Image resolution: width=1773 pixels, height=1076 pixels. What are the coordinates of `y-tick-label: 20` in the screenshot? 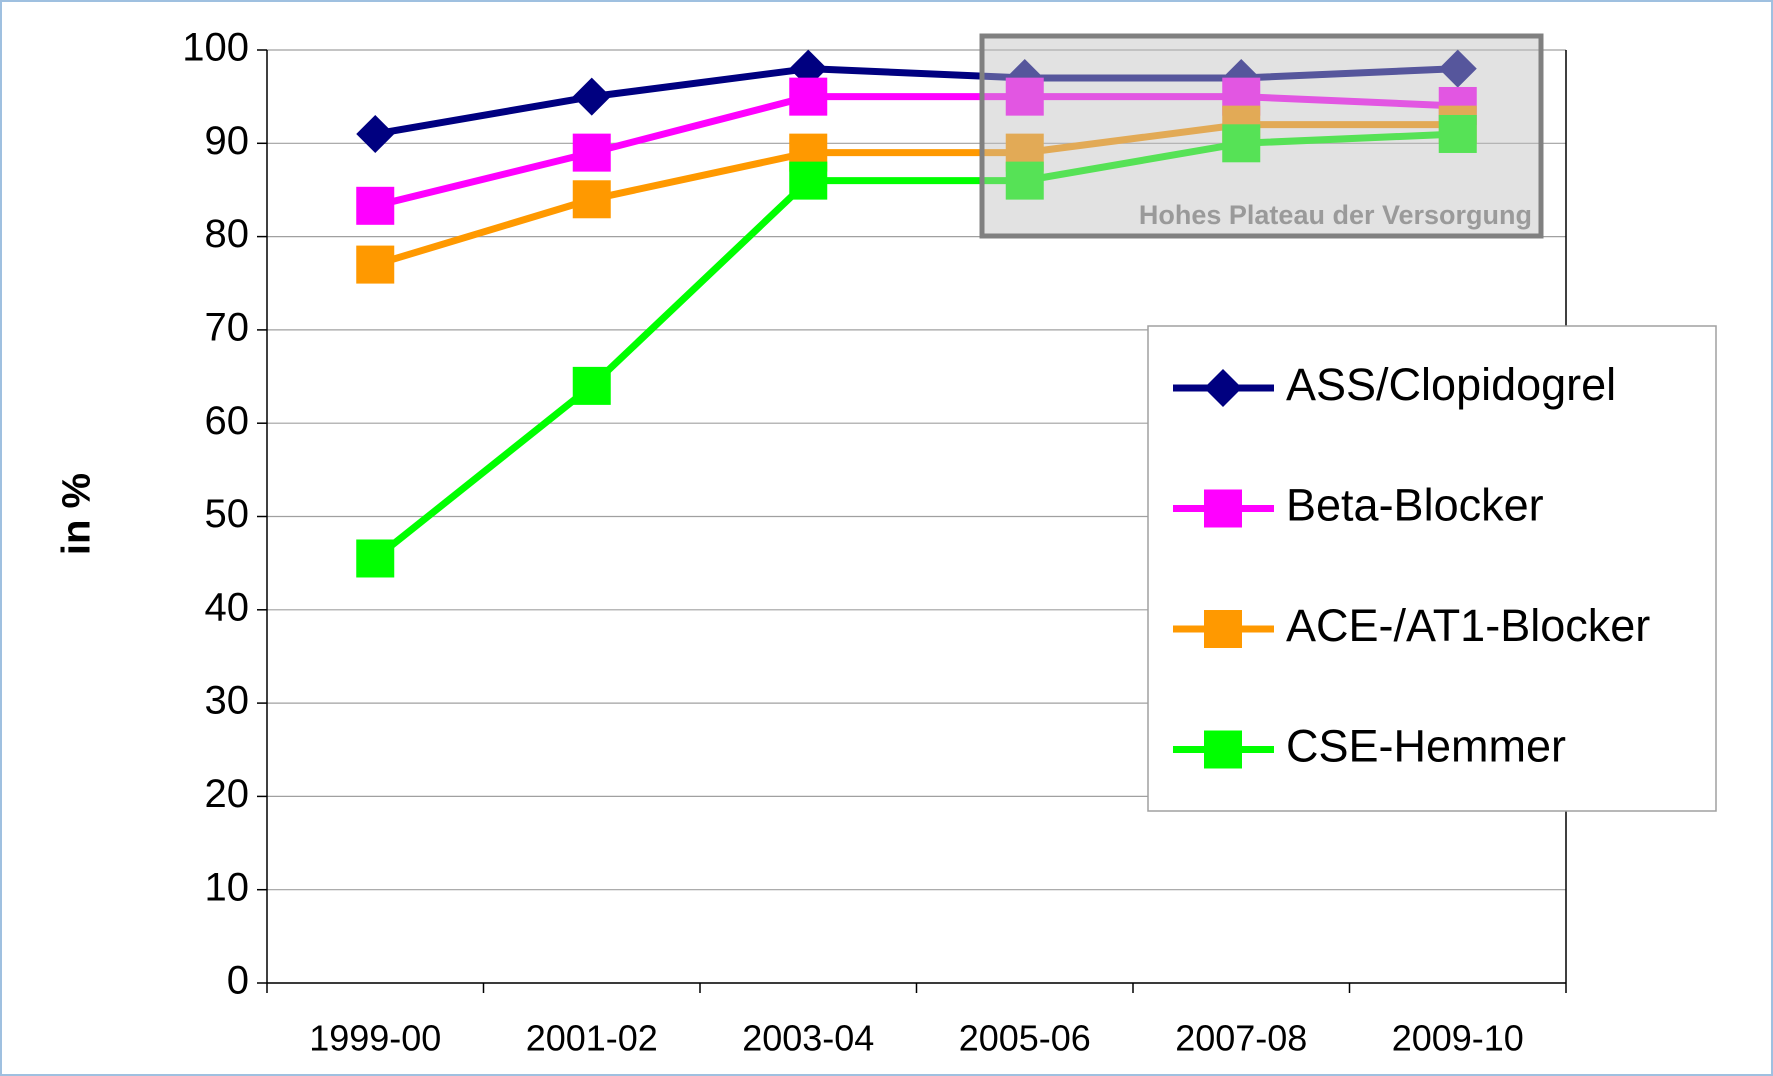 It's located at (227, 794).